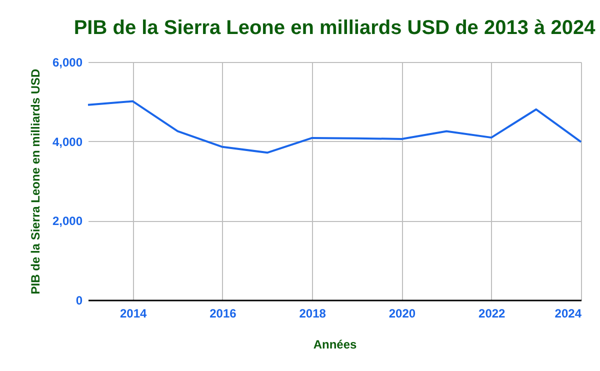 The image size is (600, 371). I want to click on y-tick-label: 0, so click(79, 301).